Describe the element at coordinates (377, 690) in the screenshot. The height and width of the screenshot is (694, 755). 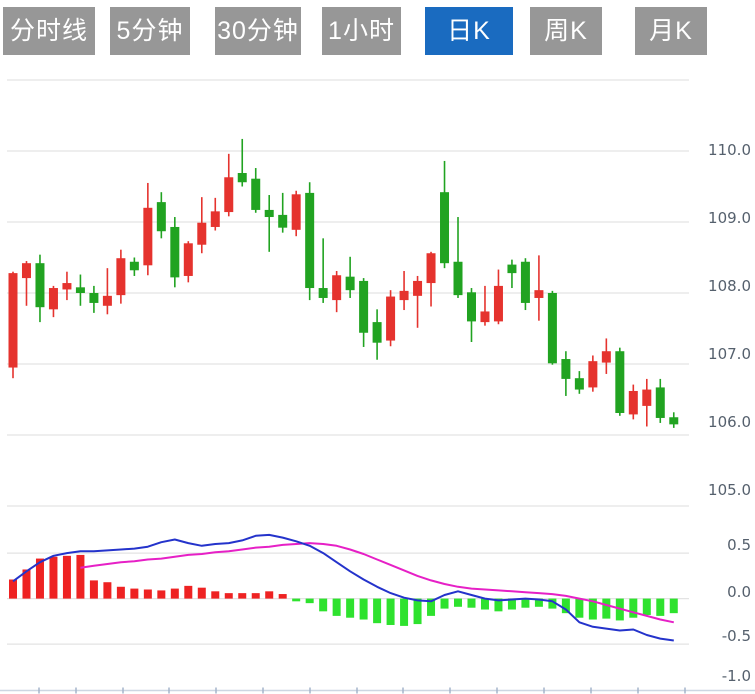
I see `x-axis` at that location.